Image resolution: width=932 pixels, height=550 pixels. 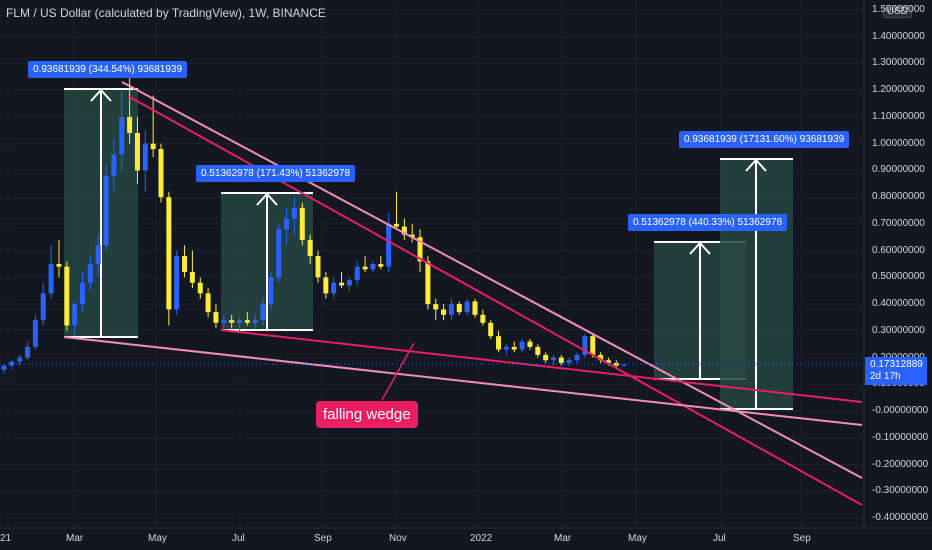 What do you see at coordinates (896, 364) in the screenshot?
I see `current-price-value: 0.17312889` at bounding box center [896, 364].